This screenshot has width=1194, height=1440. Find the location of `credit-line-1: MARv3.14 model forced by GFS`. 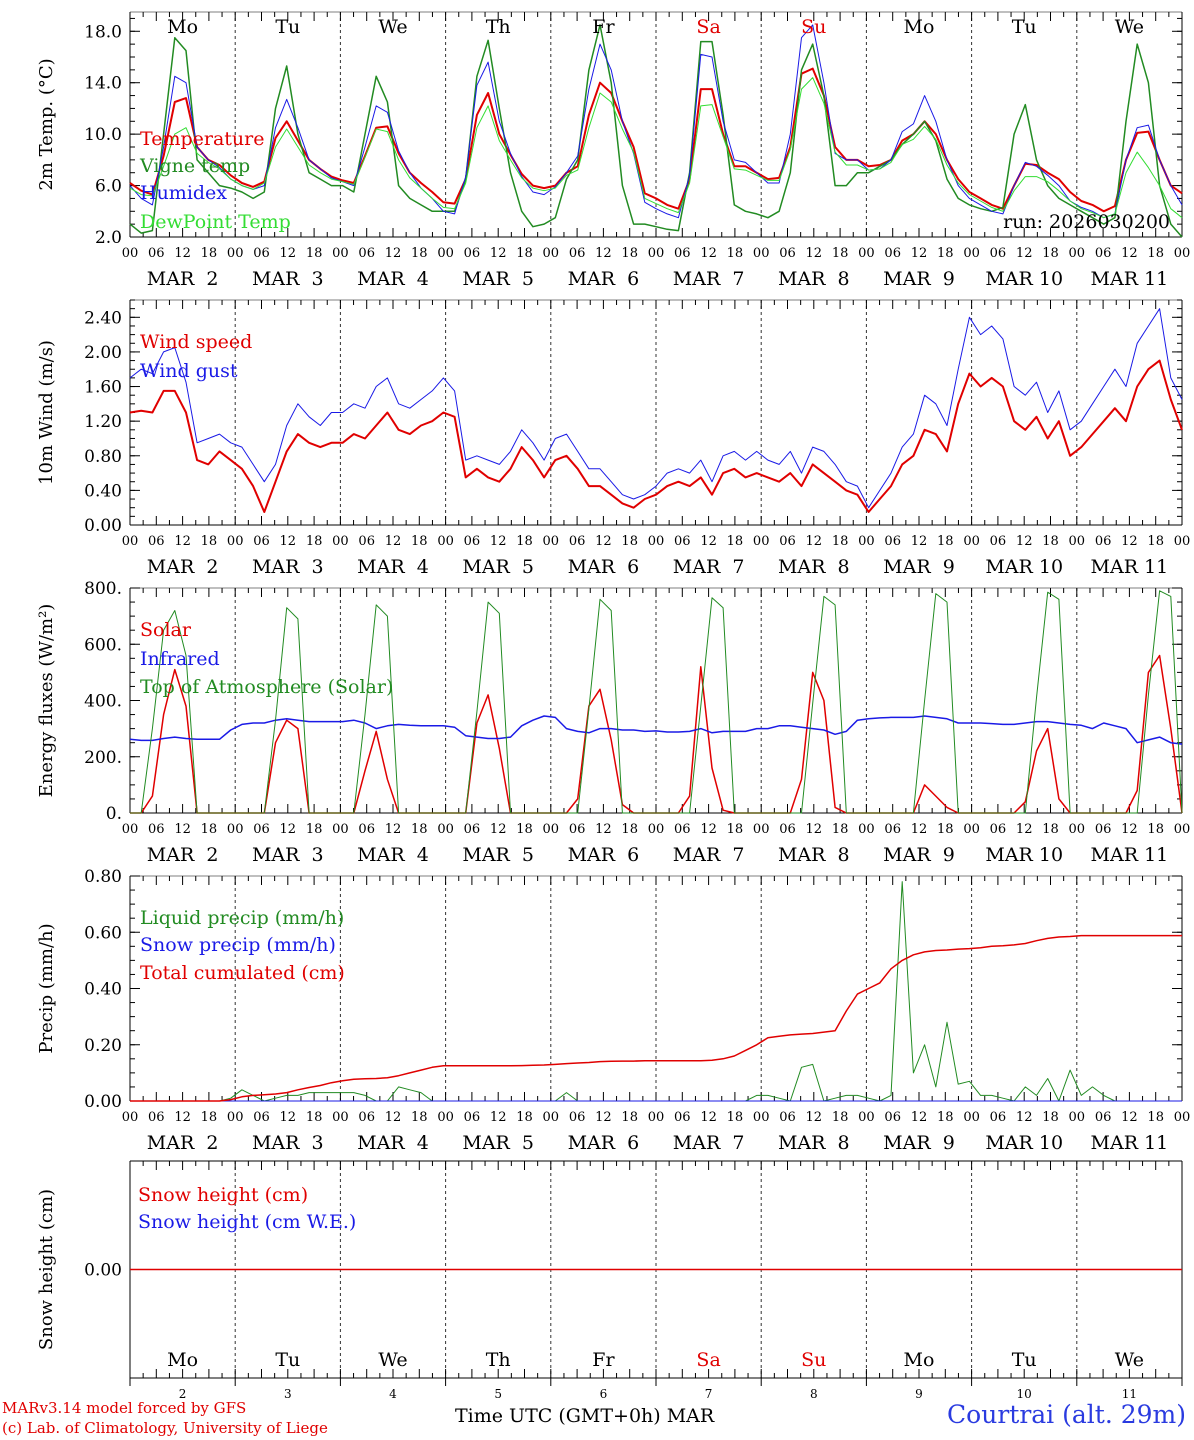

credit-line-1: MARv3.14 model forced by GFS is located at coordinates (124, 1408).